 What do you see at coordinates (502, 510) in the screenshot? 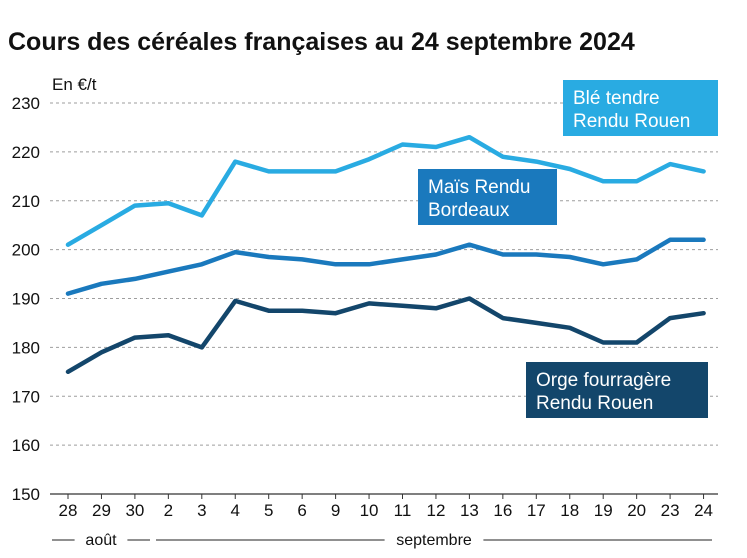
I see `x-tick-label: 16` at bounding box center [502, 510].